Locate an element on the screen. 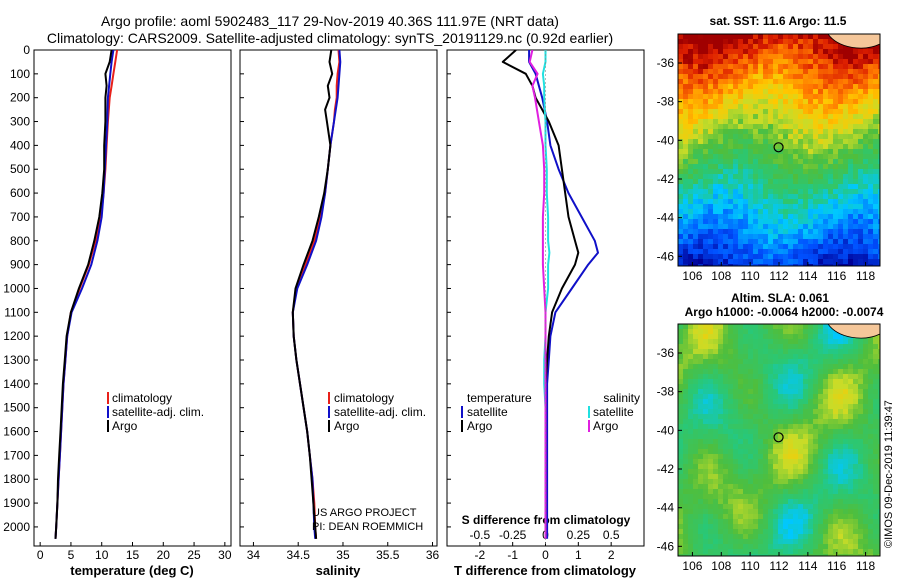 This screenshot has width=900, height=580. depth-tick-label: 900 is located at coordinates (20, 265).